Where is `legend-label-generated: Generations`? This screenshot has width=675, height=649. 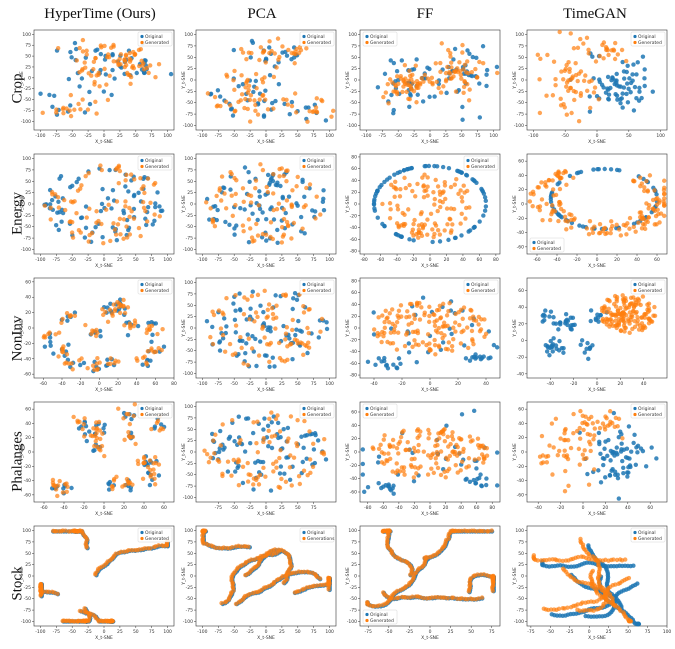
legend-label-generated: Generations is located at coordinates (321, 539).